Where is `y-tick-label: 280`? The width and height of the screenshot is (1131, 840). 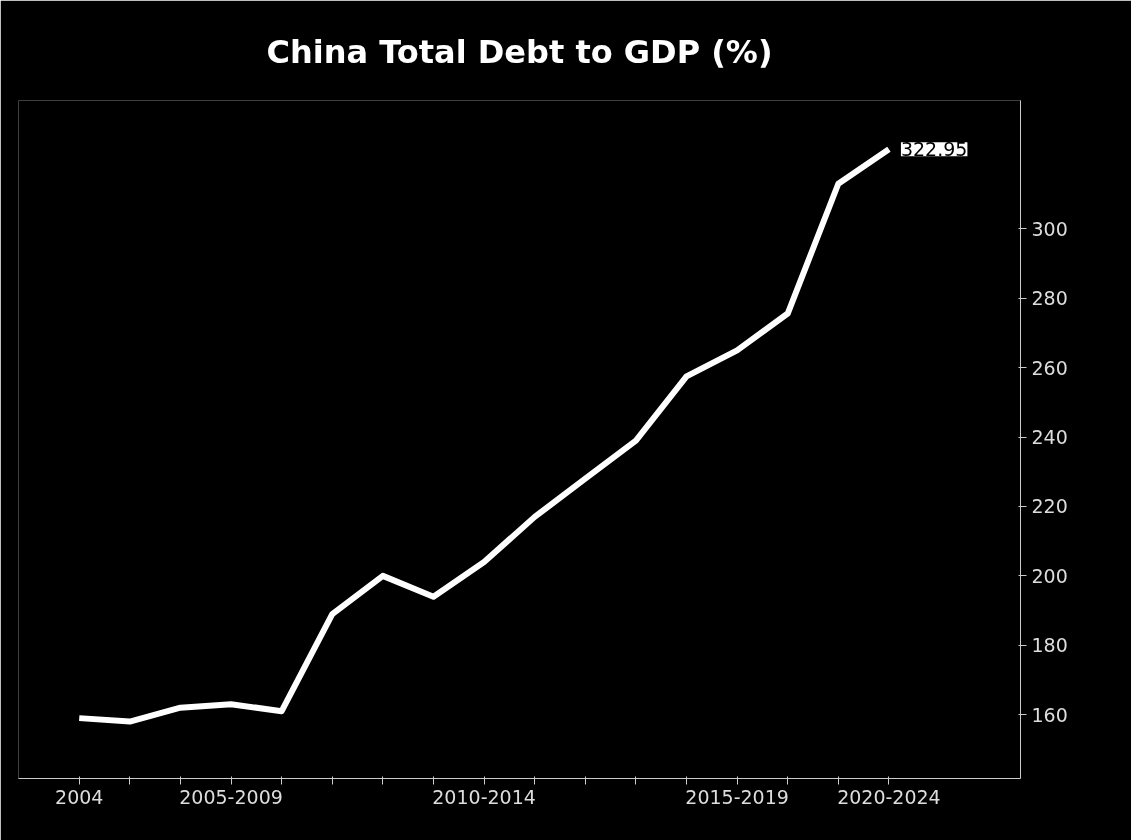 y-tick-label: 280 is located at coordinates (1049, 298).